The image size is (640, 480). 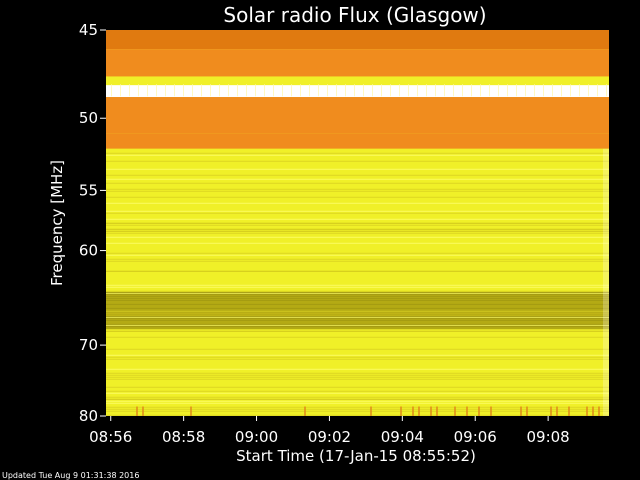 What do you see at coordinates (70, 475) in the screenshot?
I see `updated-timestamp: Updated Tue Aug 9 01:31:38 2016` at bounding box center [70, 475].